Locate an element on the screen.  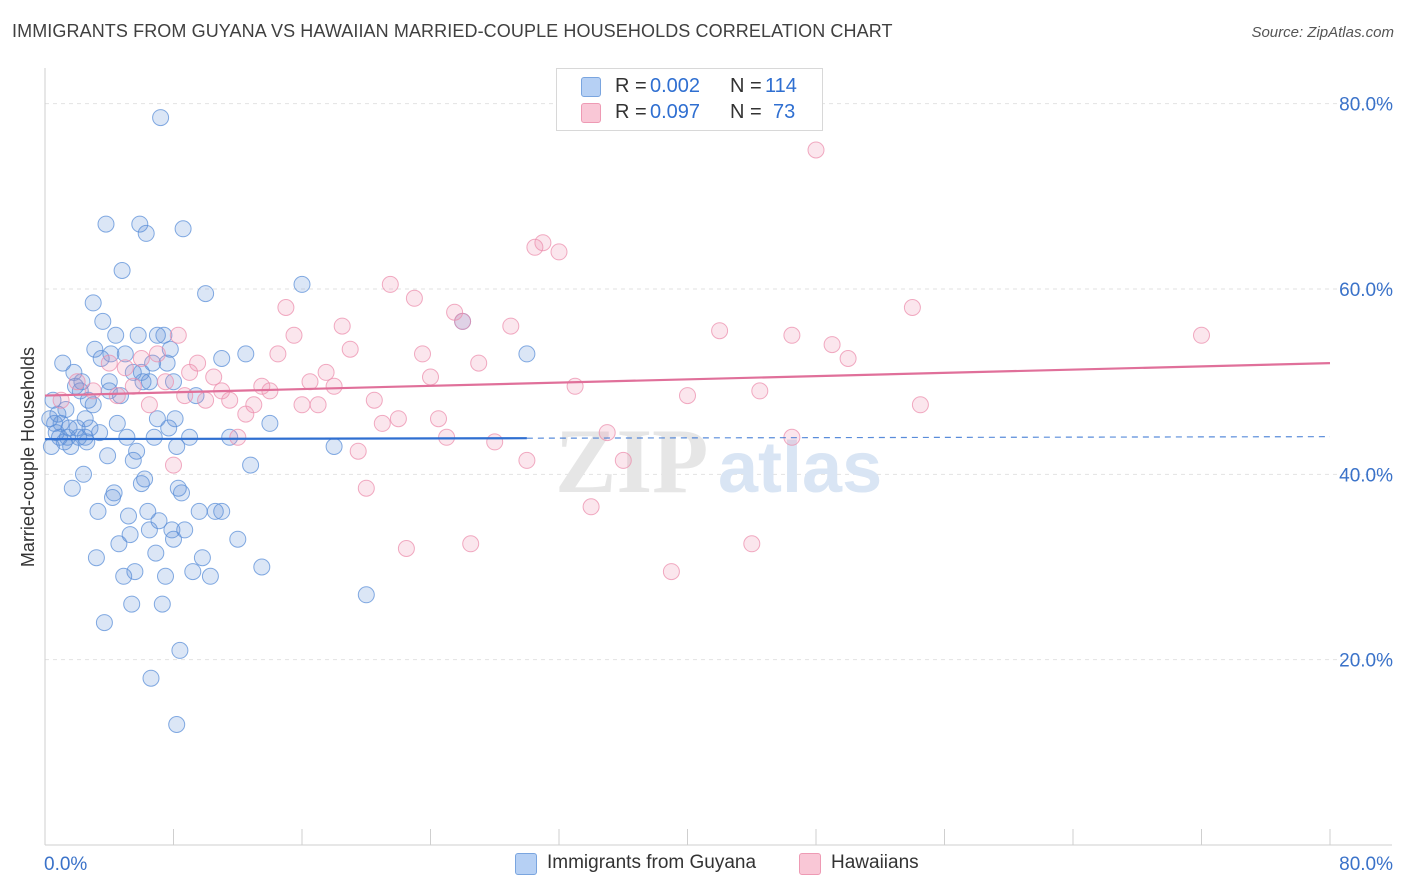
legend-label: Hawaiians is located at coordinates (875, 862).